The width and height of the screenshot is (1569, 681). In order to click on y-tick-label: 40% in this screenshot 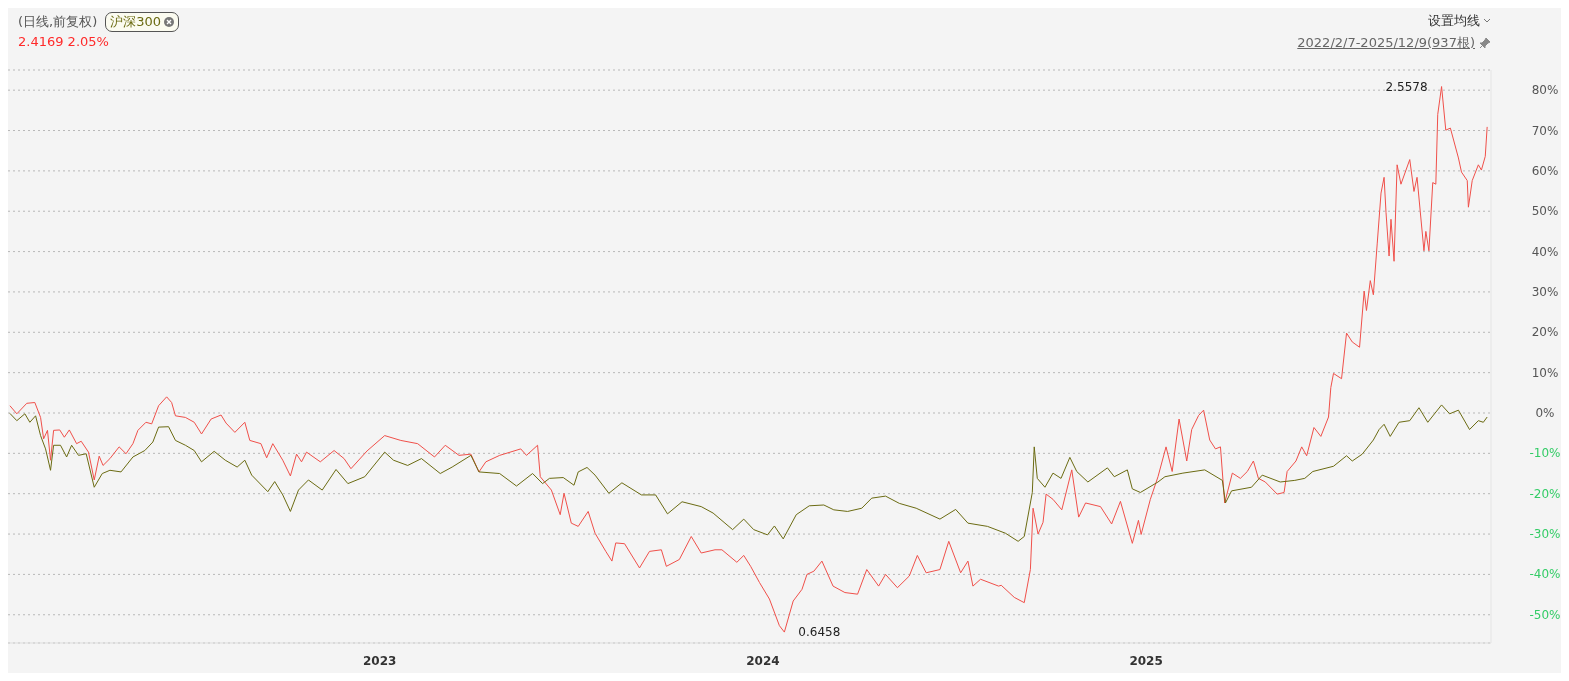, I will do `click(1545, 251)`.